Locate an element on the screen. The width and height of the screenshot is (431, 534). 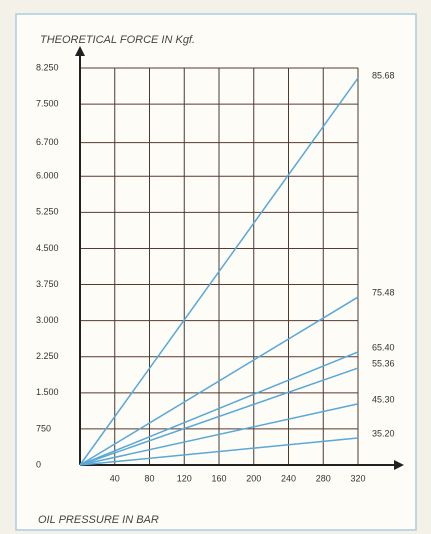
y-axis-arrow is located at coordinates (80, 51).